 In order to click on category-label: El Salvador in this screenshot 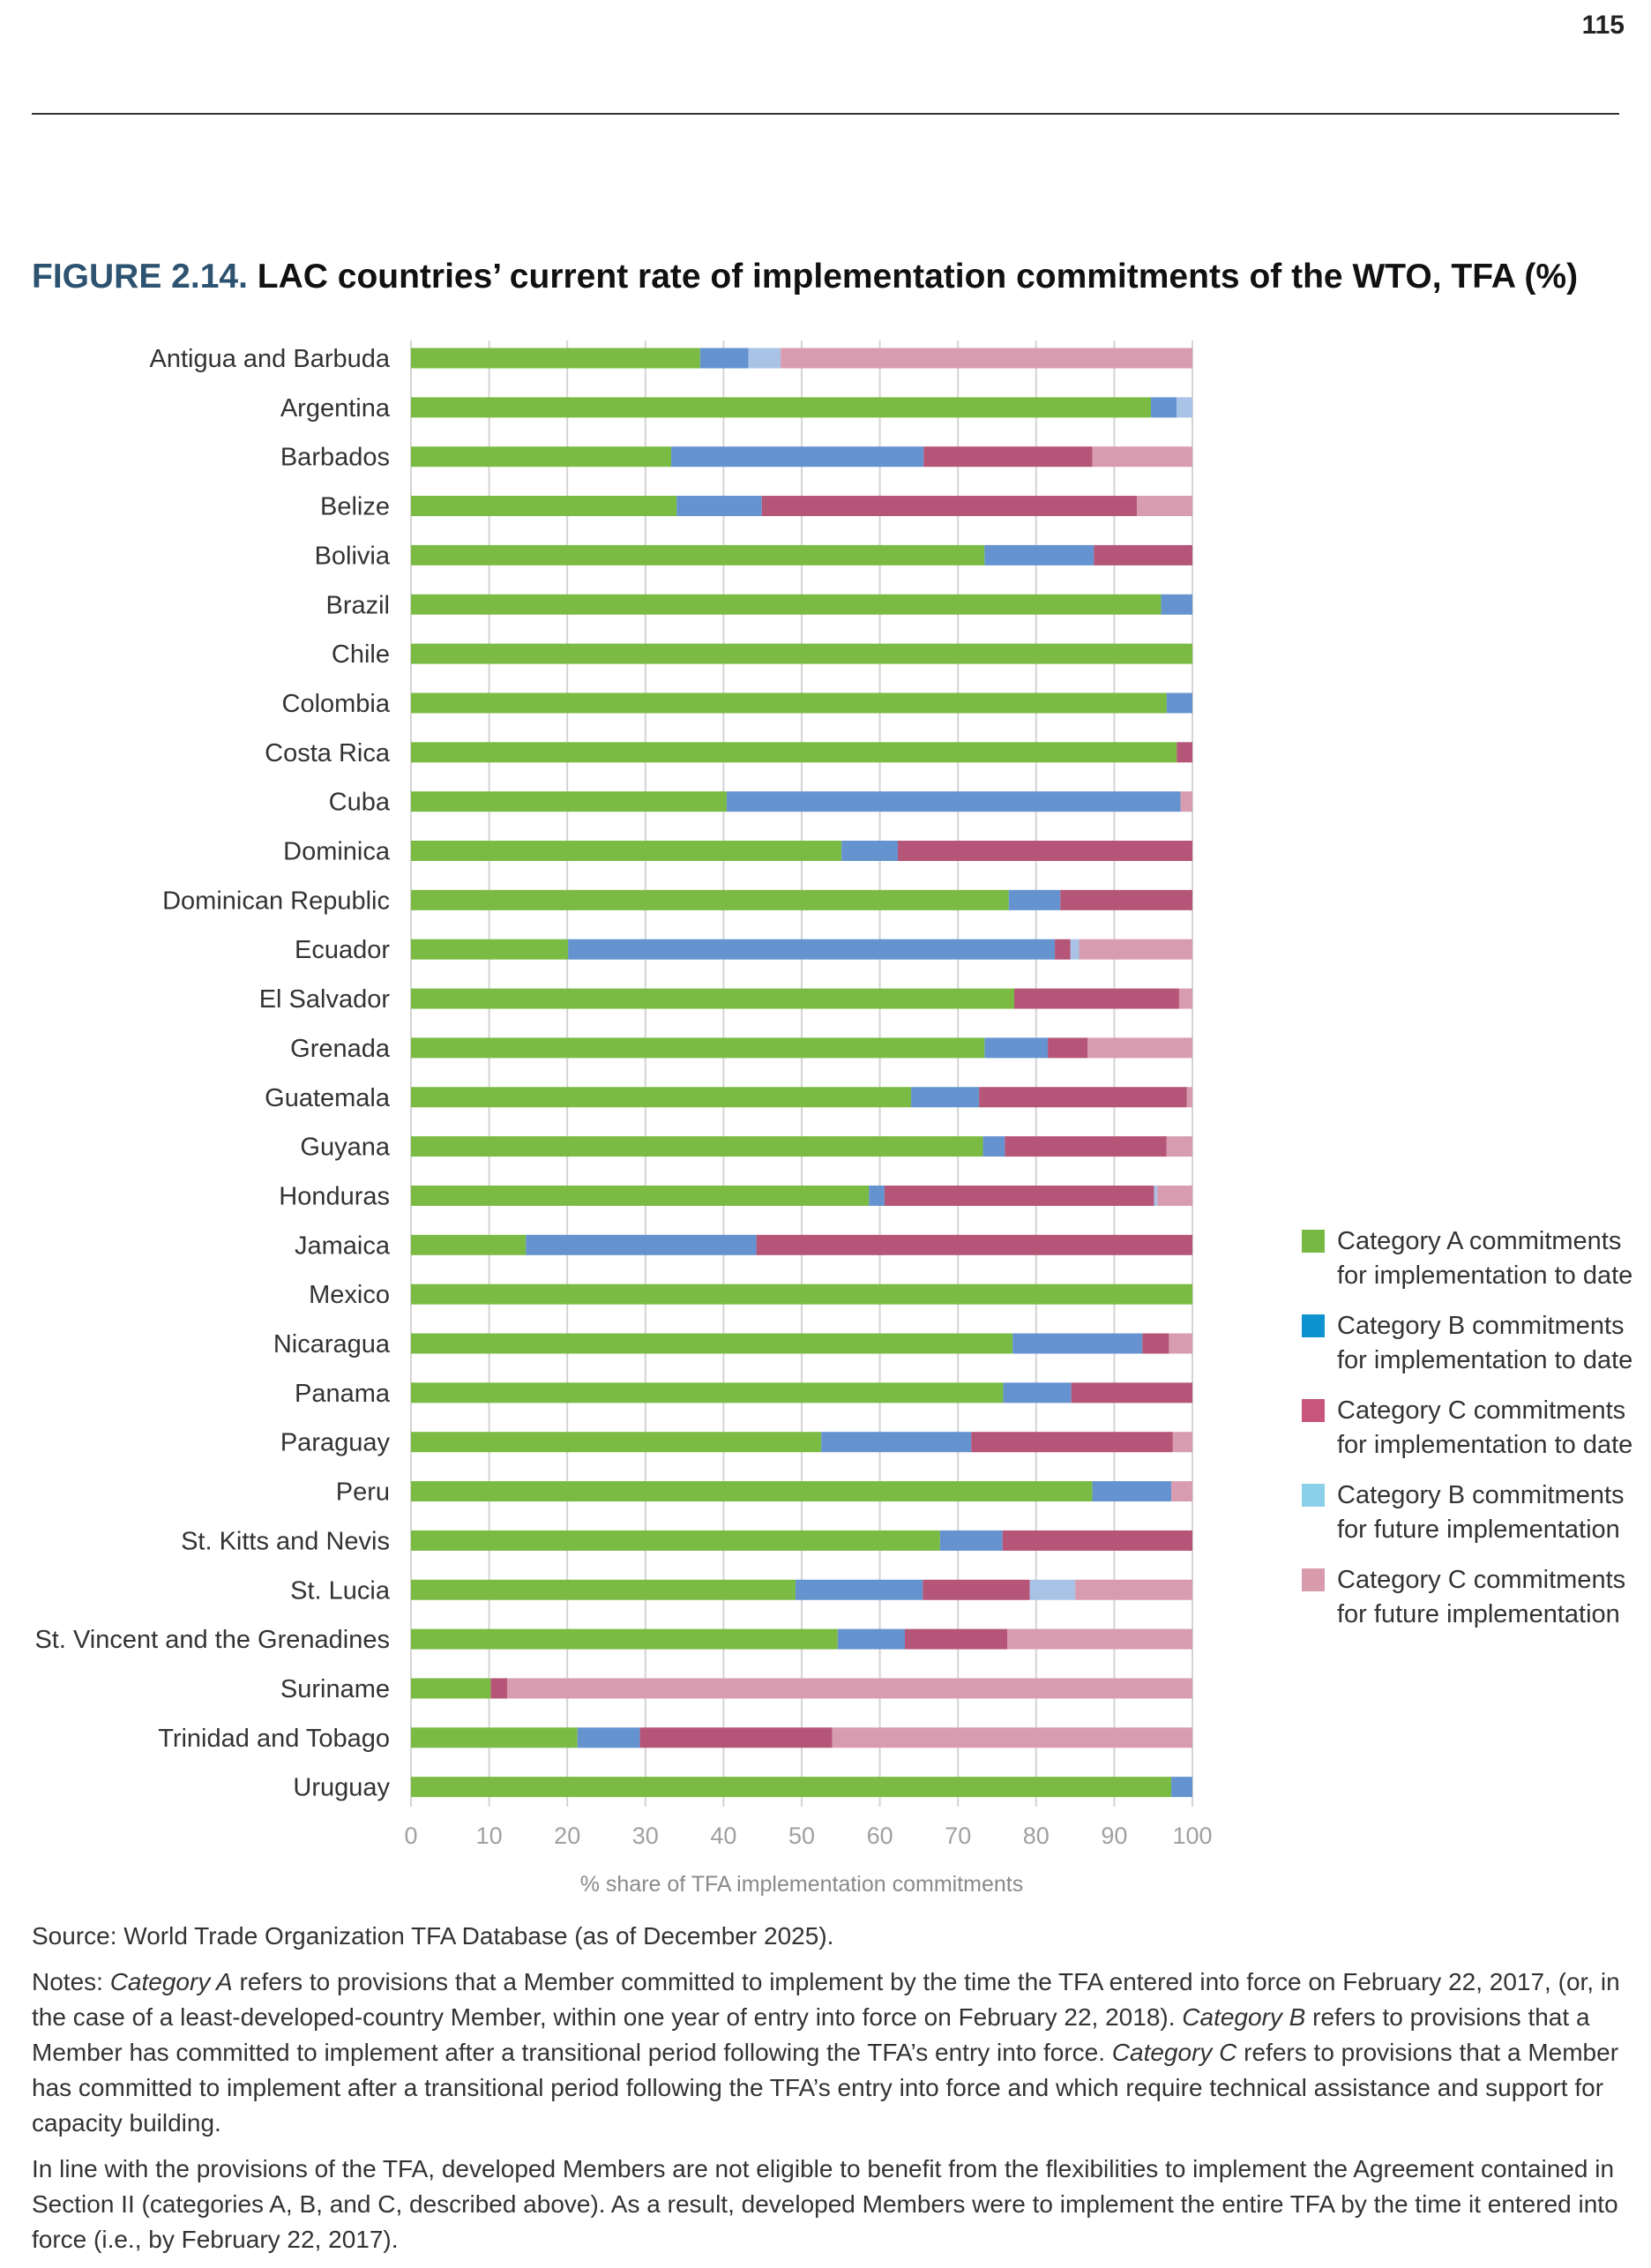, I will do `click(325, 999)`.